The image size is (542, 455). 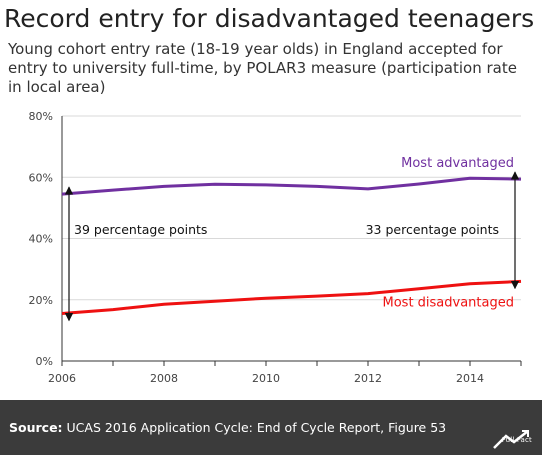 What do you see at coordinates (291, 297) in the screenshot?
I see `series-line-most-disadvantaged` at bounding box center [291, 297].